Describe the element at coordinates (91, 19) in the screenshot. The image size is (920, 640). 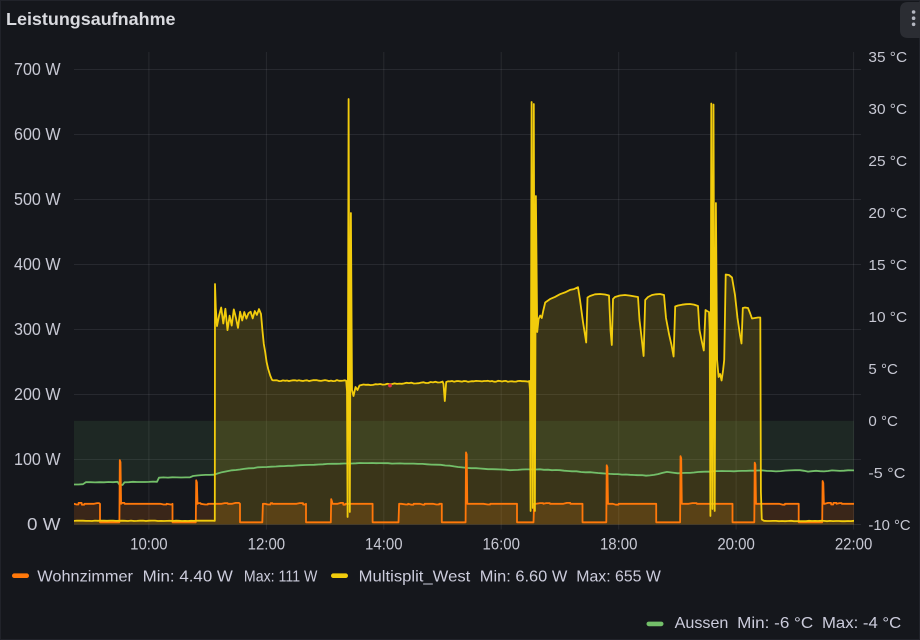
I see `svg-text: Leistungsaufnahme` at that location.